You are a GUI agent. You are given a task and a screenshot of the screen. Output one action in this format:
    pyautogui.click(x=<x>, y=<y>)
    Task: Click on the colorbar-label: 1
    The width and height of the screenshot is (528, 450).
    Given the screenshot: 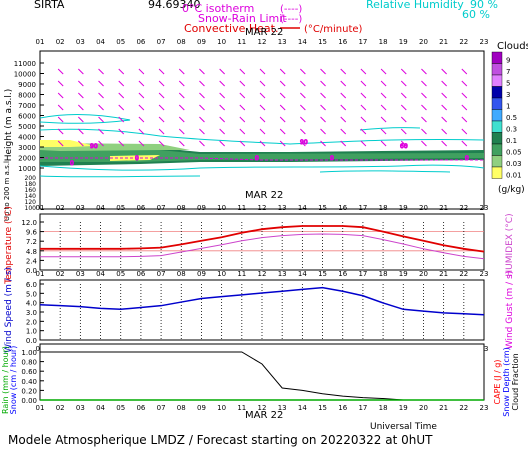 What is the action you would take?
    pyautogui.click(x=508, y=106)
    